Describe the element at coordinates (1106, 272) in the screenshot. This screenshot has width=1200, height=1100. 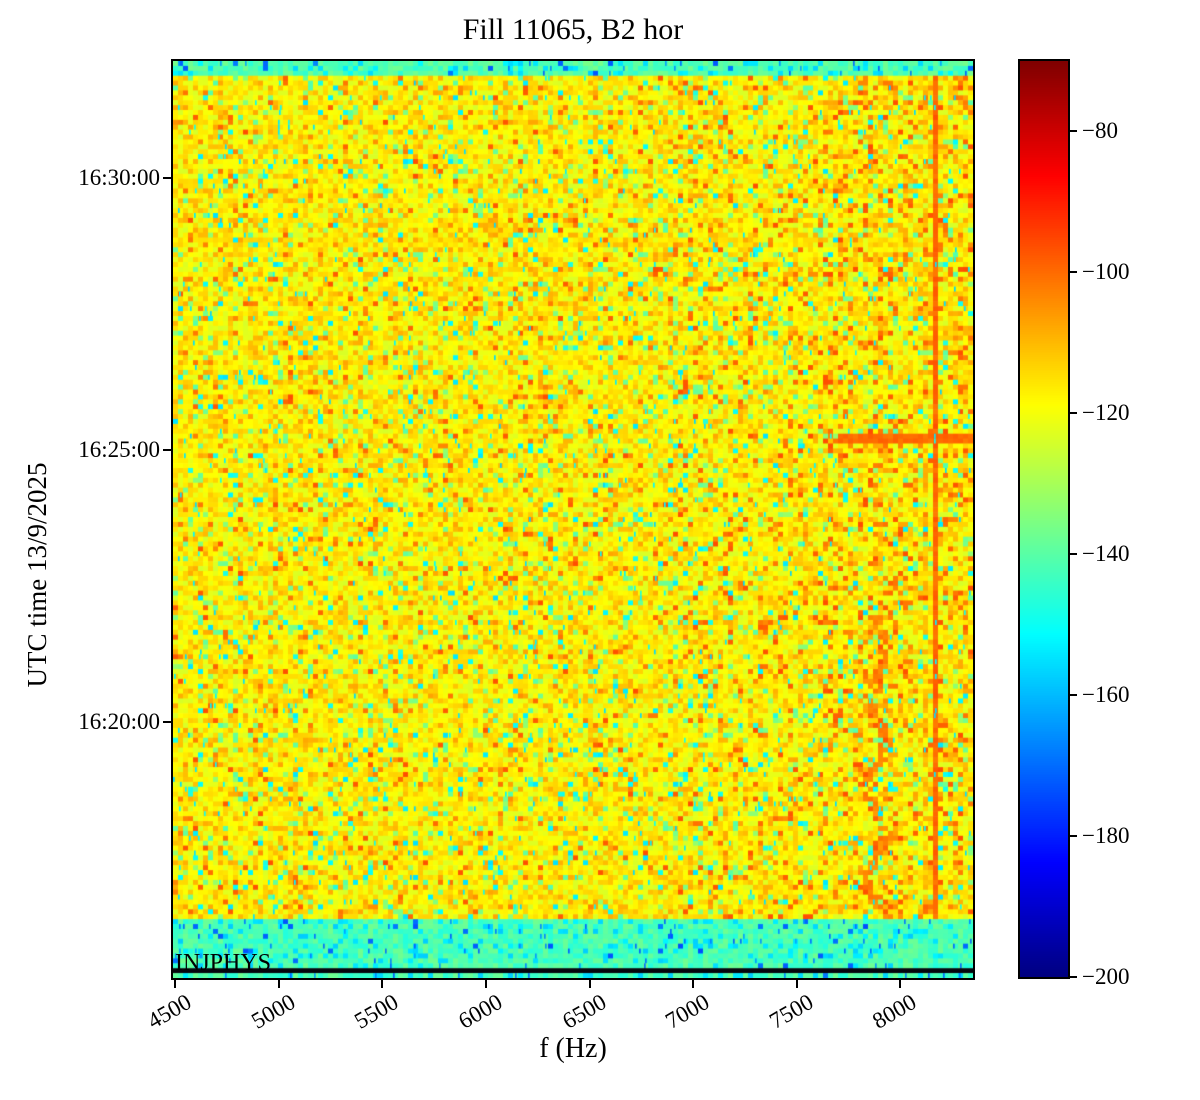
I see `colorbar-tick-label: −100` at that location.